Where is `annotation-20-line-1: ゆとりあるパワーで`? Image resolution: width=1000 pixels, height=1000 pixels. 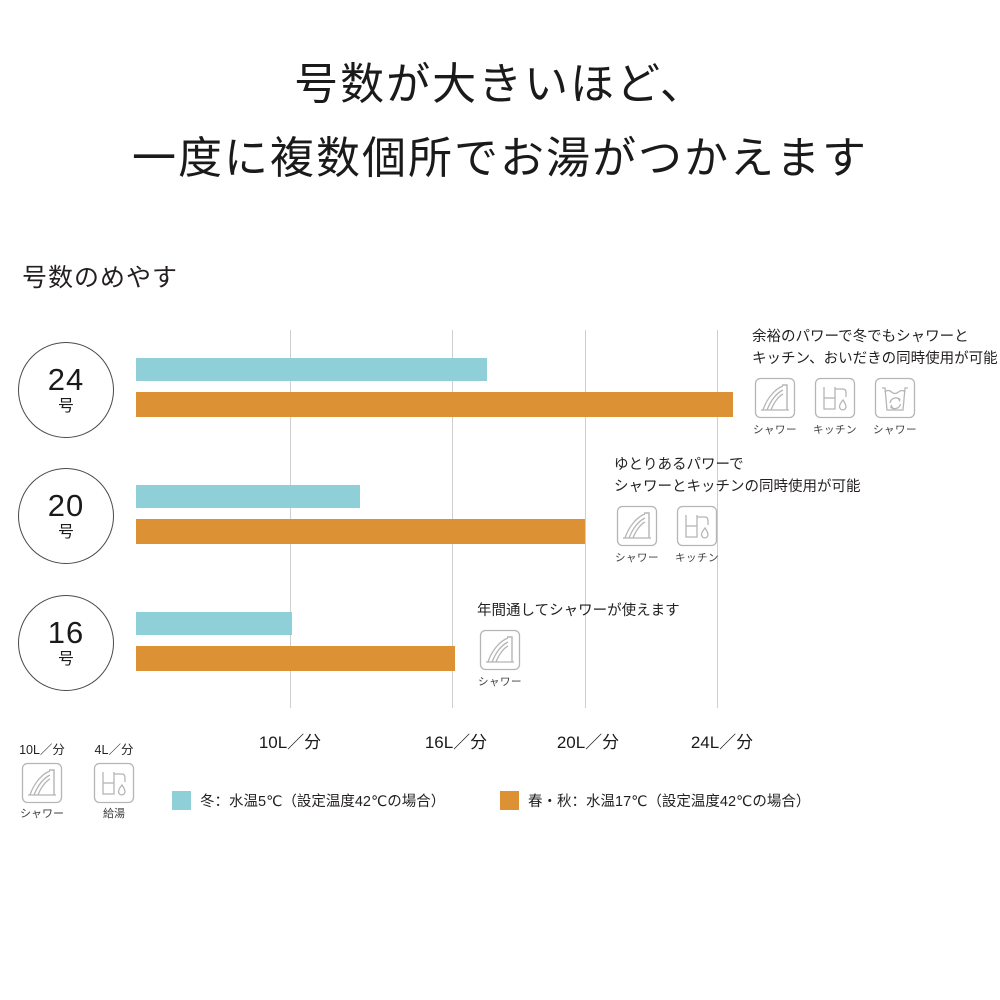
annotation-20-line-1: ゆとりあるパワーで is located at coordinates (679, 465).